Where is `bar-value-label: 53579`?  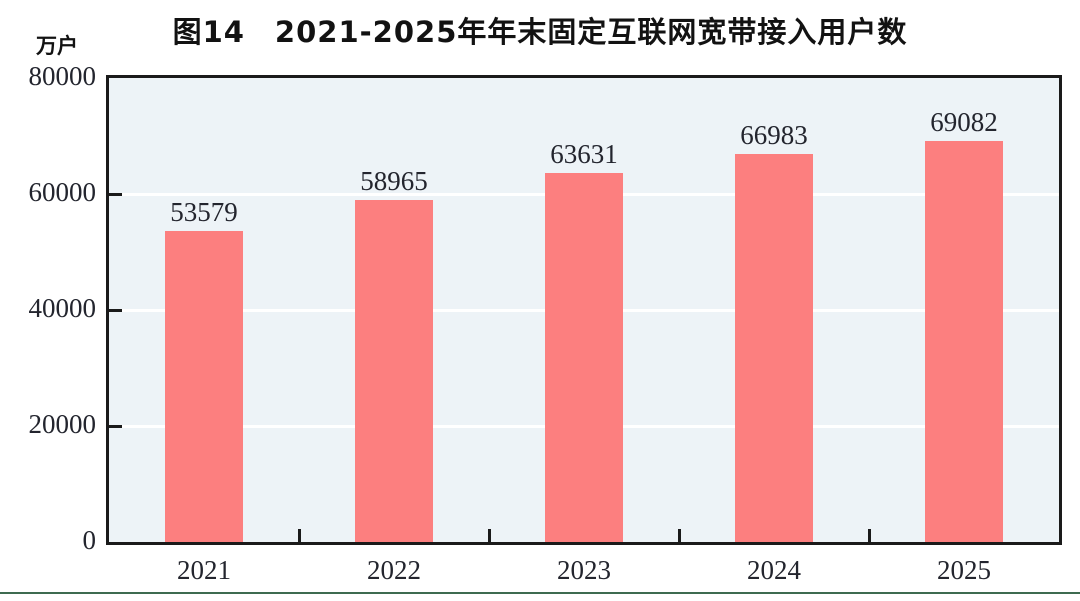 bar-value-label: 53579 is located at coordinates (204, 212).